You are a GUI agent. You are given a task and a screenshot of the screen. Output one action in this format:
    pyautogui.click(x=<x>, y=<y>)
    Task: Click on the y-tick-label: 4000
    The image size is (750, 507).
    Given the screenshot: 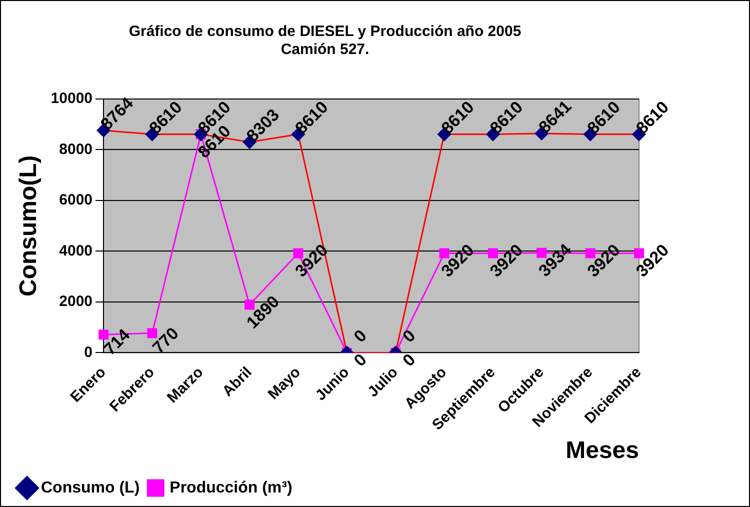 What is the action you would take?
    pyautogui.click(x=76, y=251)
    